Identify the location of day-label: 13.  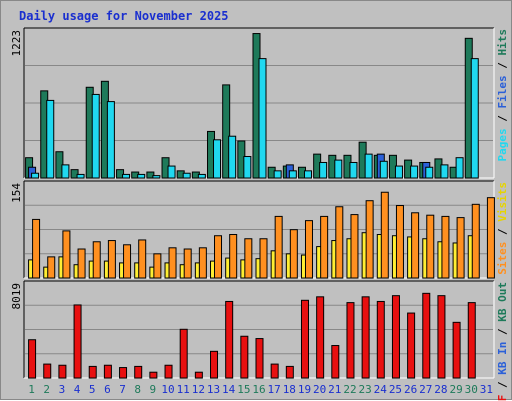
(213, 389).